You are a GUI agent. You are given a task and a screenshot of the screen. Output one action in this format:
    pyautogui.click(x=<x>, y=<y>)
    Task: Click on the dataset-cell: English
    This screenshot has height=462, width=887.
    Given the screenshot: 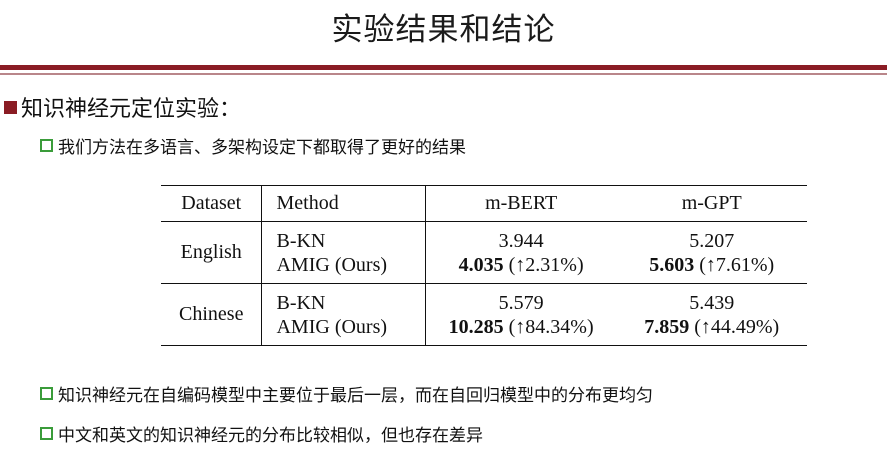 What is the action you would take?
    pyautogui.click(x=212, y=252)
    